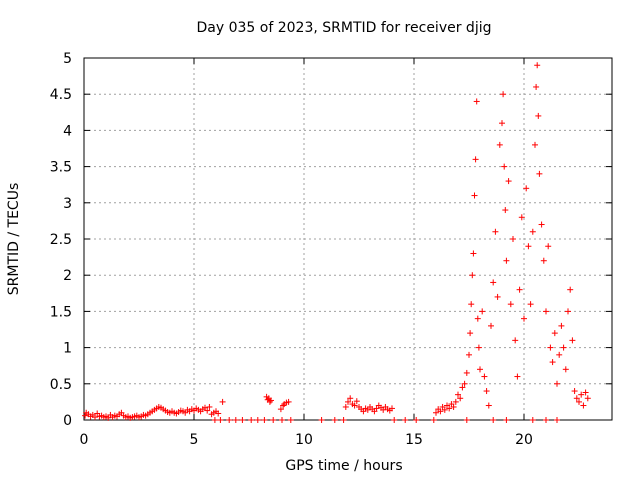  Describe the element at coordinates (67, 421) in the screenshot. I see `y-tick-label: 0` at that location.